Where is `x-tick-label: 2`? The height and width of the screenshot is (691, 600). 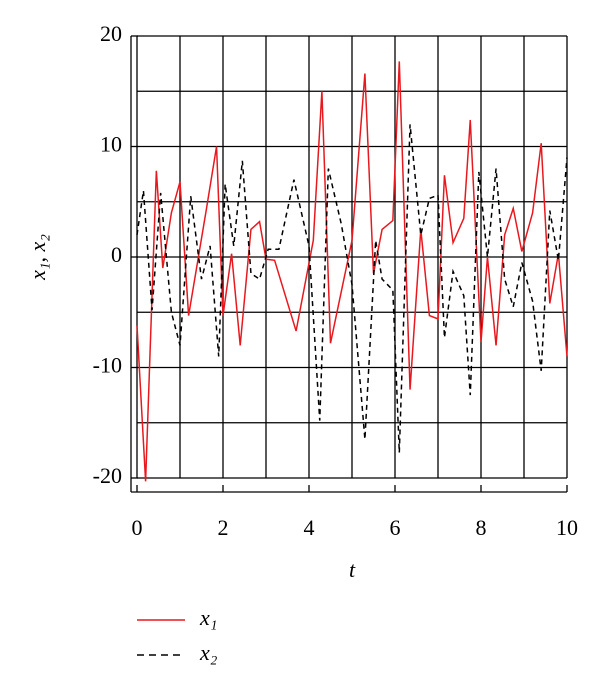 x-tick-label: 2 is located at coordinates (223, 527).